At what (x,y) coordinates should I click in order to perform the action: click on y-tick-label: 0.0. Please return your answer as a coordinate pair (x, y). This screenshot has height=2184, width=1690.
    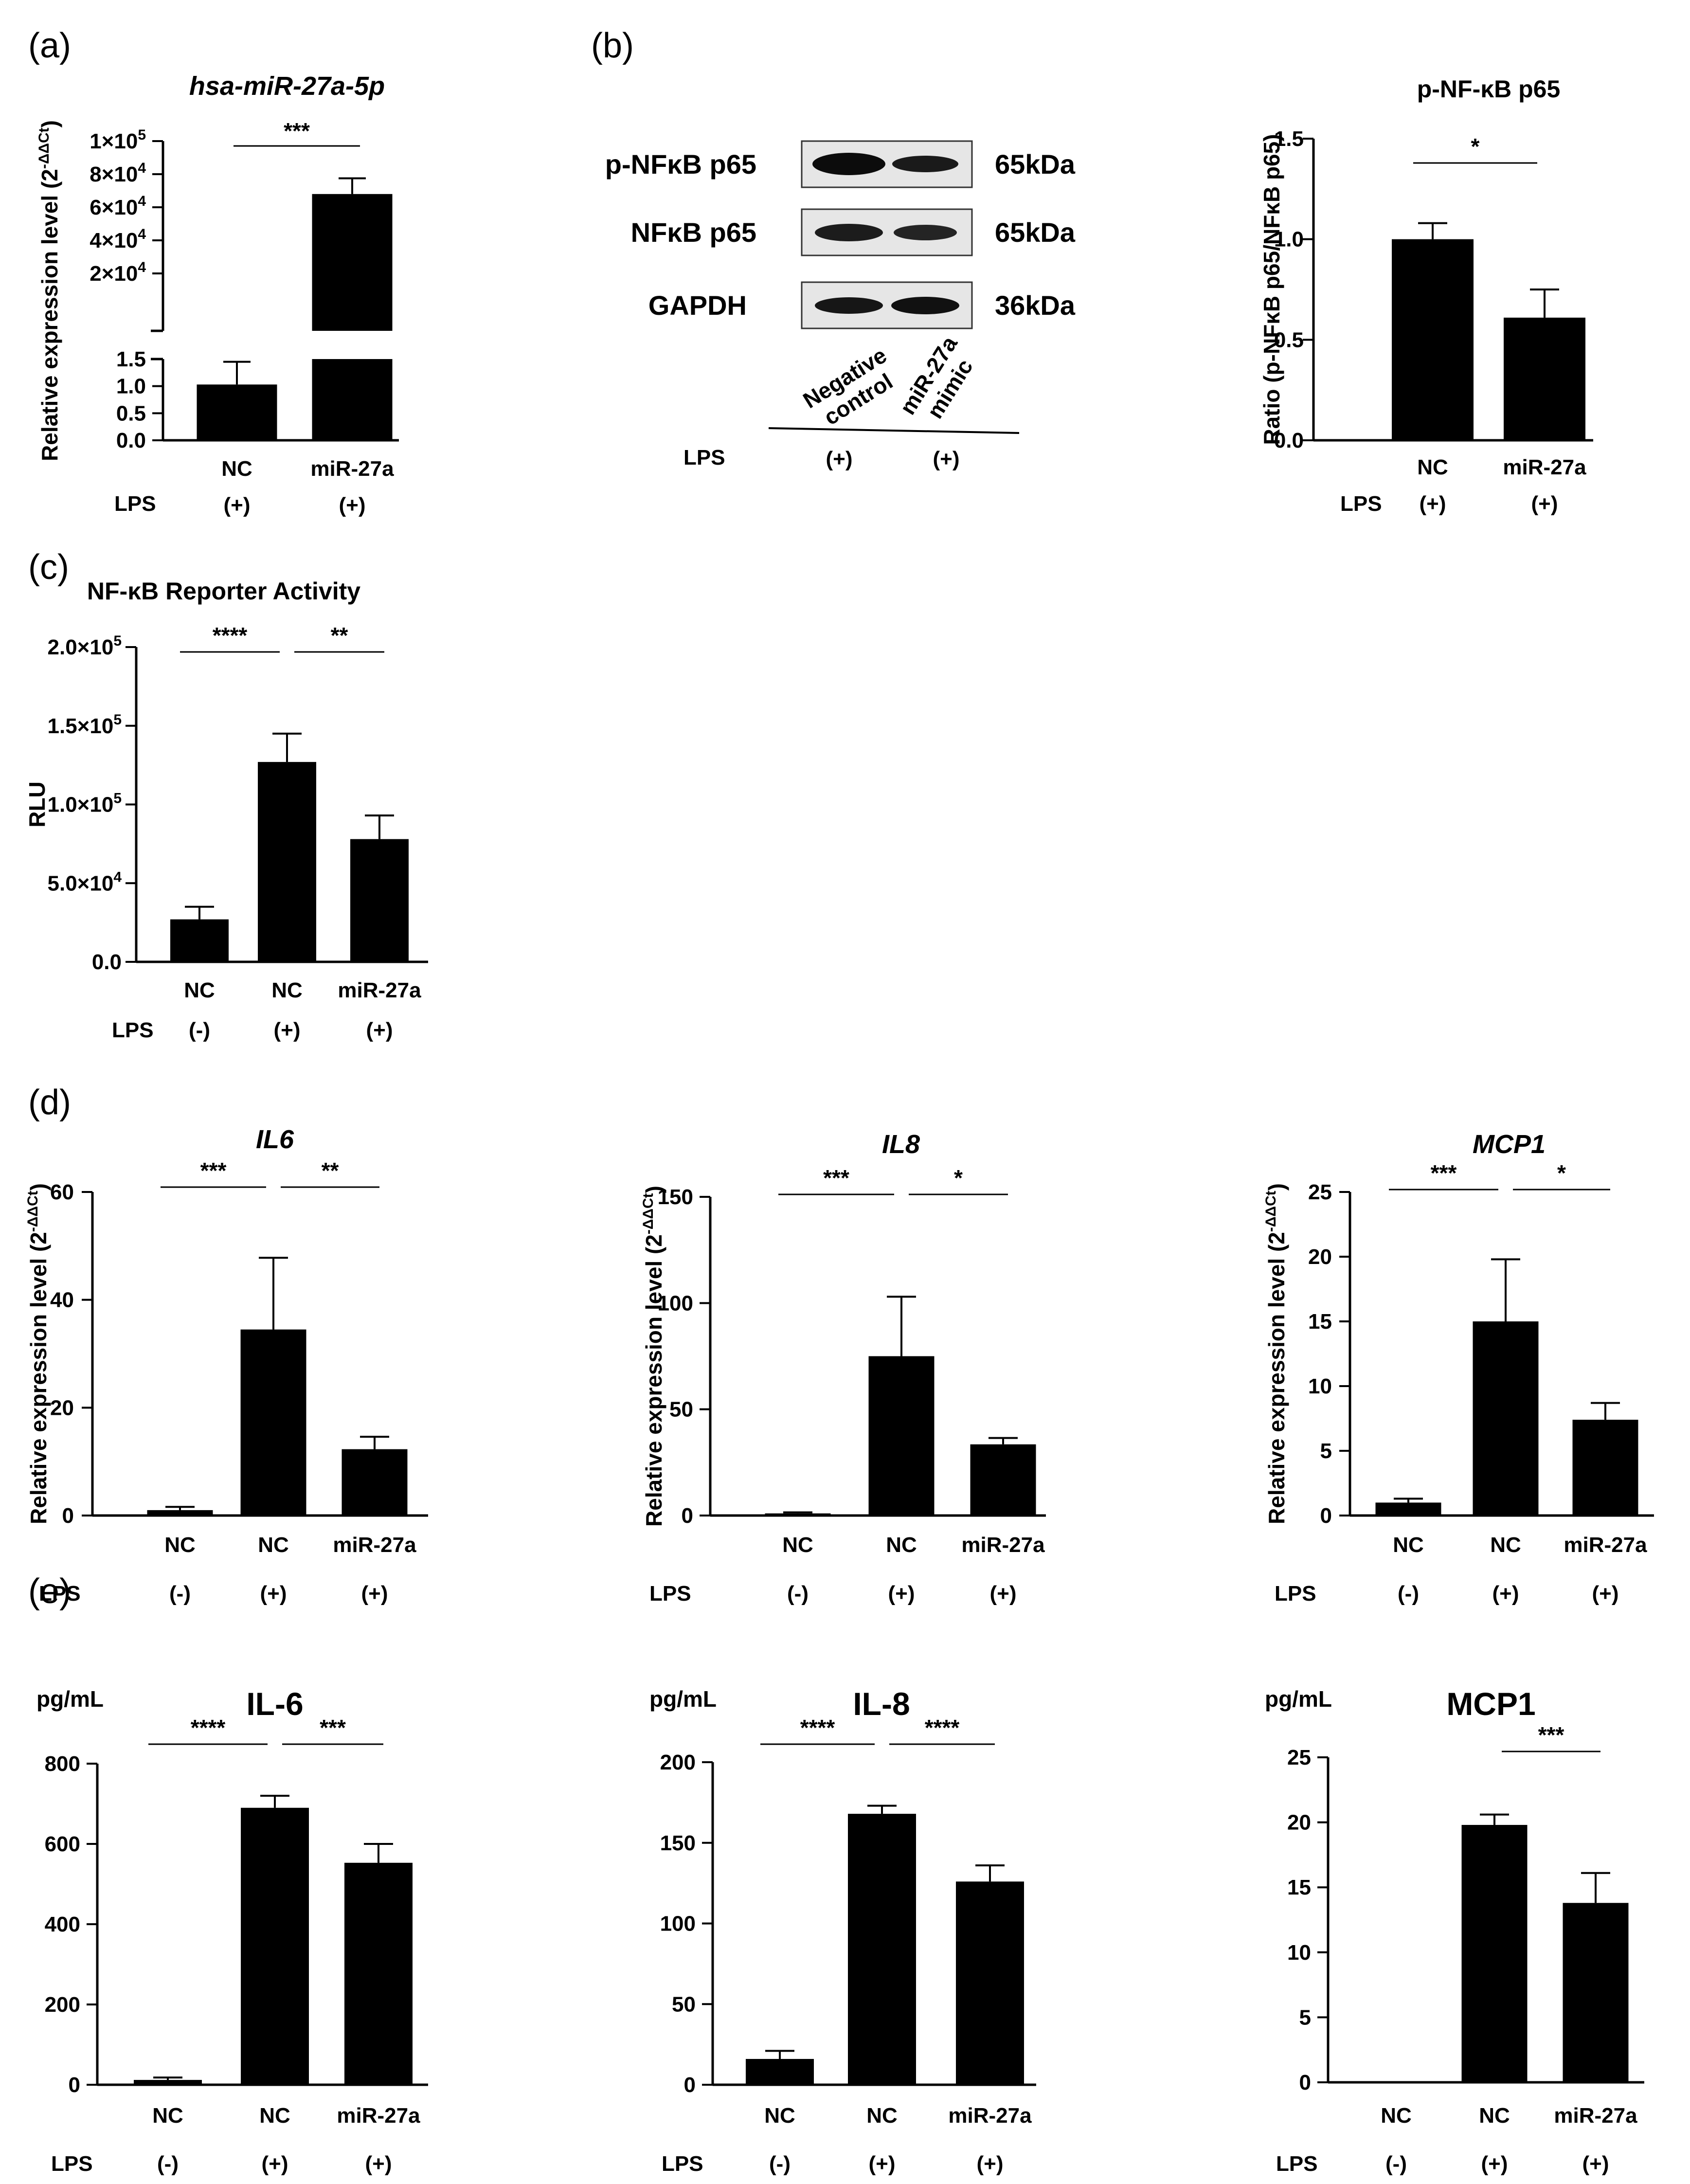
    Looking at the image, I should click on (1289, 440).